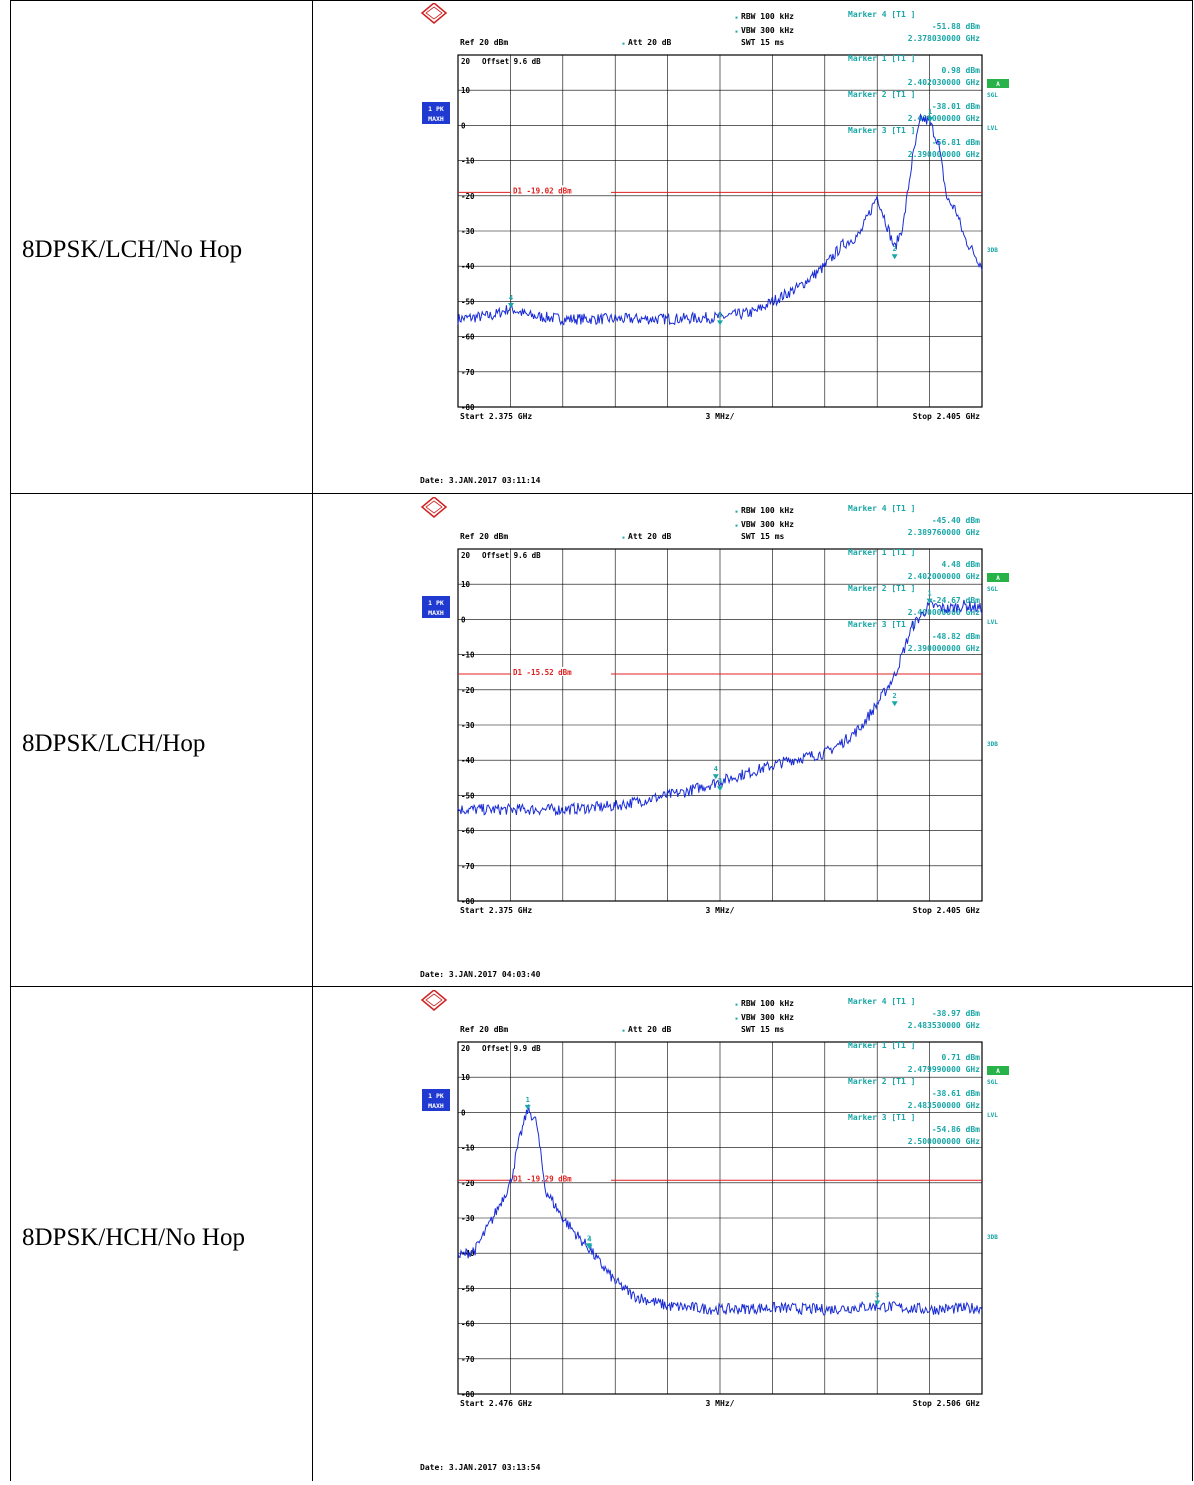  I want to click on start-frequency: Start 2.375 GHz, so click(496, 416).